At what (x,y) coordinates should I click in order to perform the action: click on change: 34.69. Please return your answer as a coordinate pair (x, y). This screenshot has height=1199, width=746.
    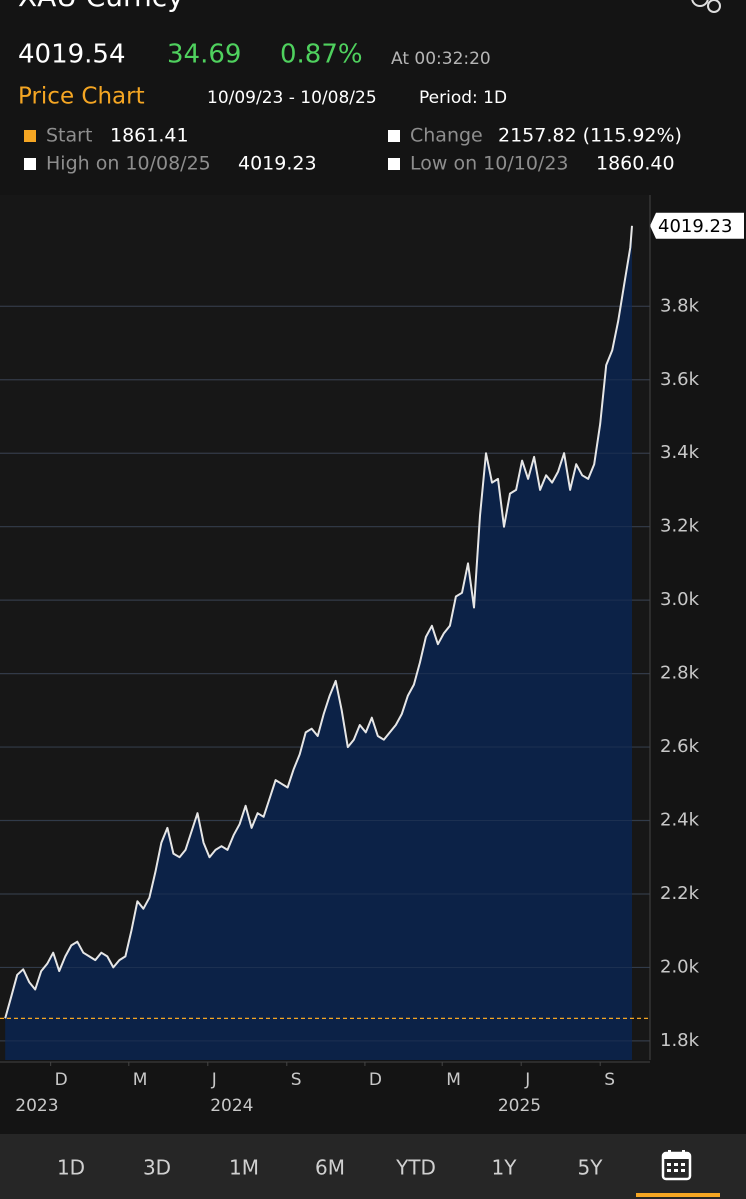
    Looking at the image, I should click on (204, 55).